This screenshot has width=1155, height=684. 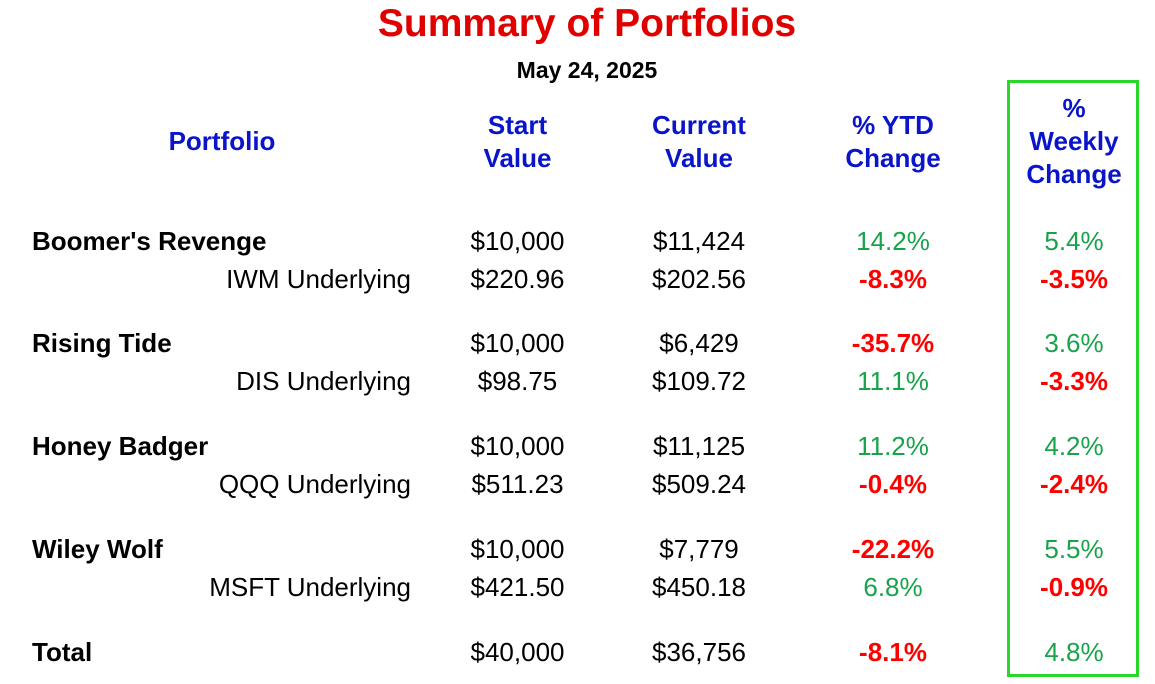 I want to click on weekly-change-highlight-box, so click(x=1073, y=378).